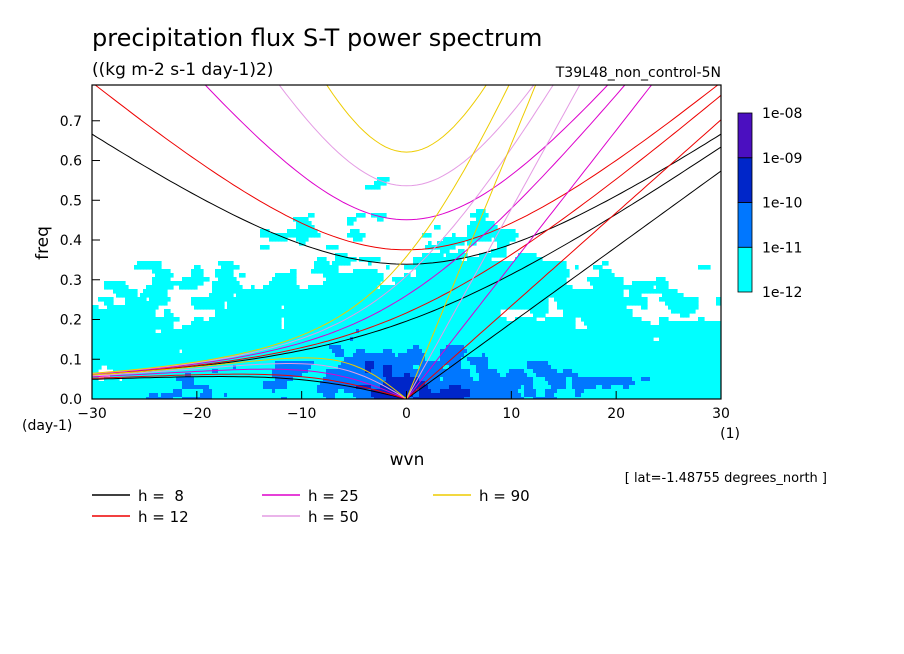 This screenshot has width=904, height=654. Describe the element at coordinates (782, 204) in the screenshot. I see `colorbar-label: 1e-10` at that location.